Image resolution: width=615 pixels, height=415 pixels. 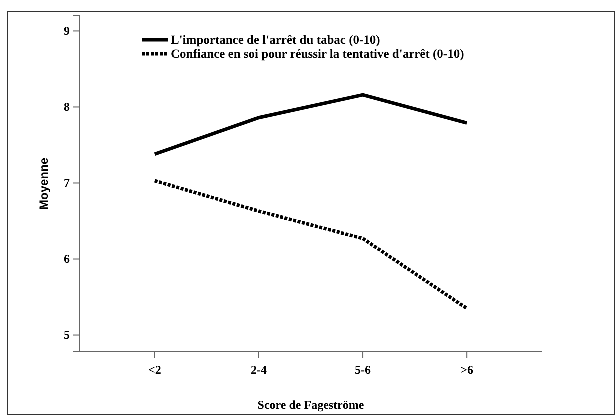 I want to click on legend-label: Confiance en soi pour réussir la tentative d'arrêt (0-10), so click(x=317, y=54).